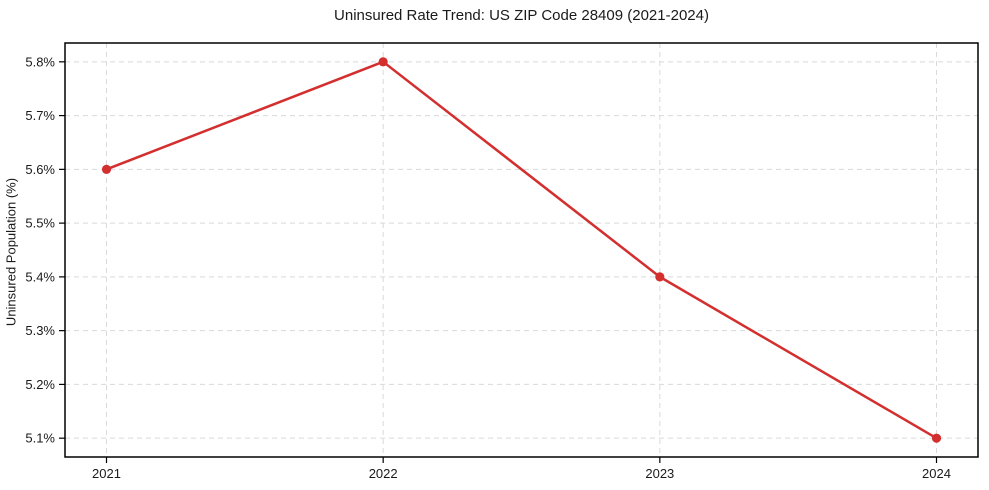 This screenshot has width=989, height=490. I want to click on x-tick-label: 2021, so click(106, 473).